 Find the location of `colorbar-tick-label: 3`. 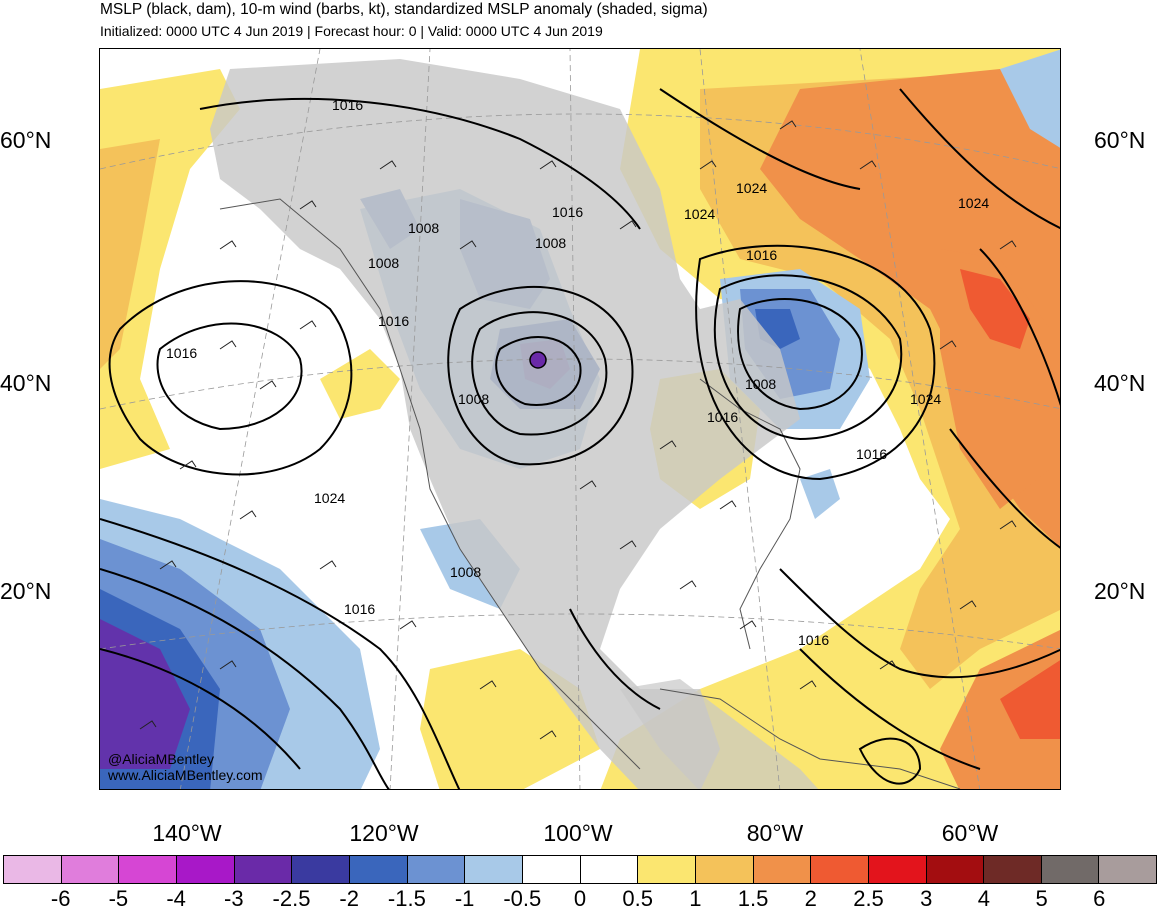

colorbar-tick-label: 3 is located at coordinates (926, 898).